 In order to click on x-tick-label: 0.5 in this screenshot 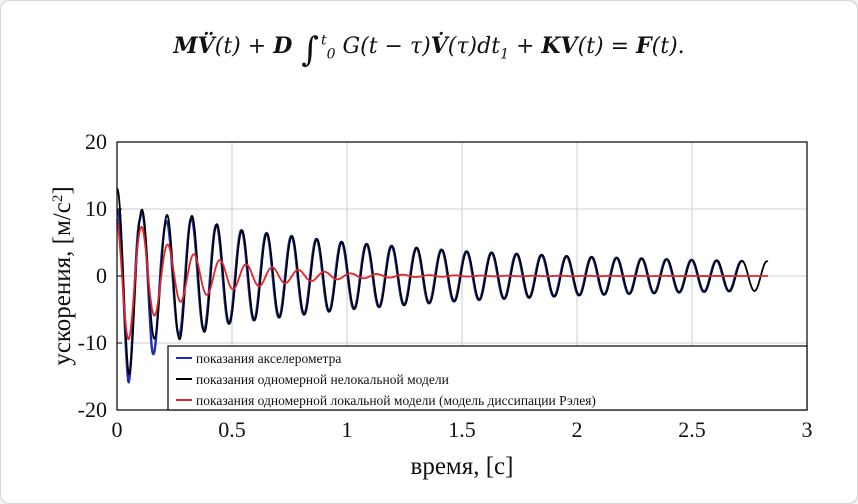, I will do `click(232, 429)`.